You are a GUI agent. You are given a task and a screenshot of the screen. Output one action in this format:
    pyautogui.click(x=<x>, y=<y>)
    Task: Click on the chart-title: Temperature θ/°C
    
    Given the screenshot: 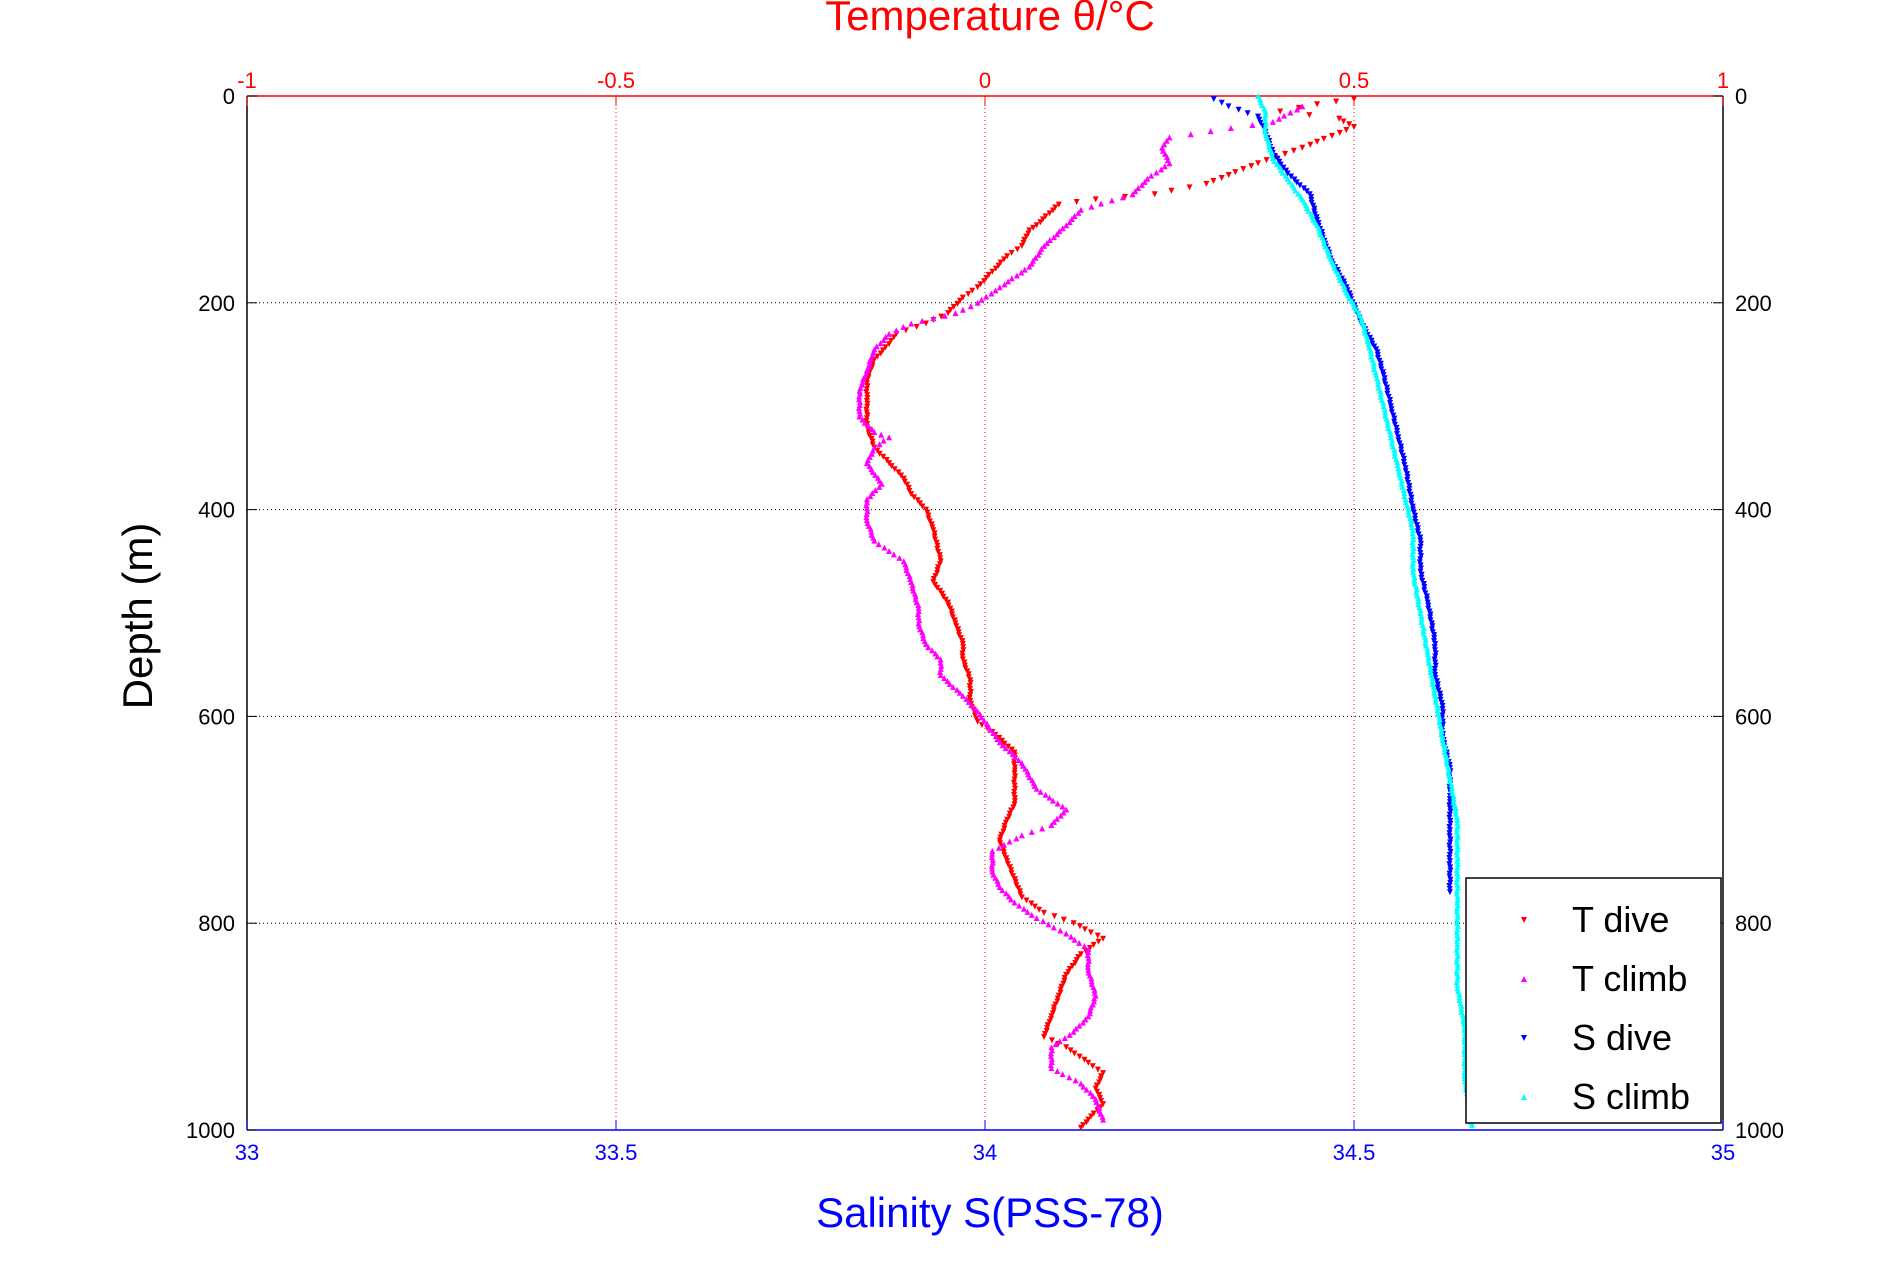 What is the action you would take?
    pyautogui.click(x=990, y=19)
    